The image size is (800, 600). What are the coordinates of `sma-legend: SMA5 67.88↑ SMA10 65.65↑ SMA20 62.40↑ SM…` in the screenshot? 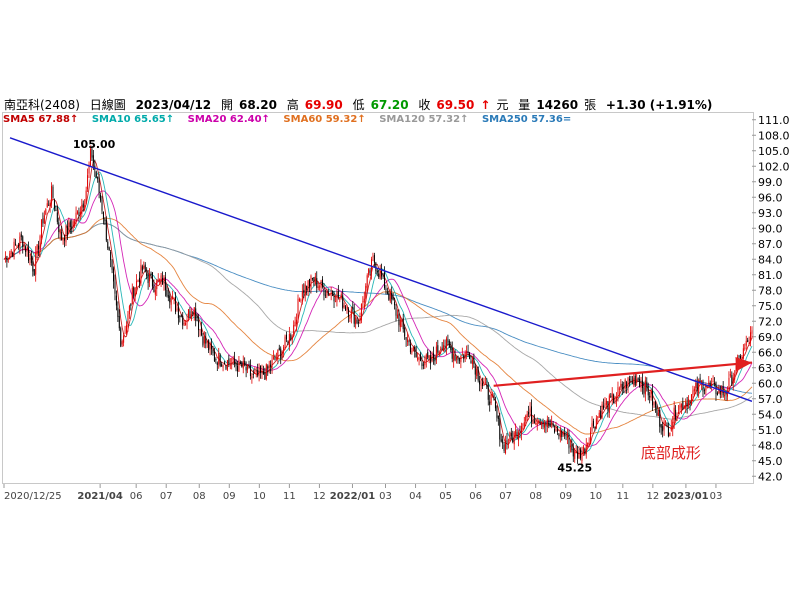 It's located at (287, 121).